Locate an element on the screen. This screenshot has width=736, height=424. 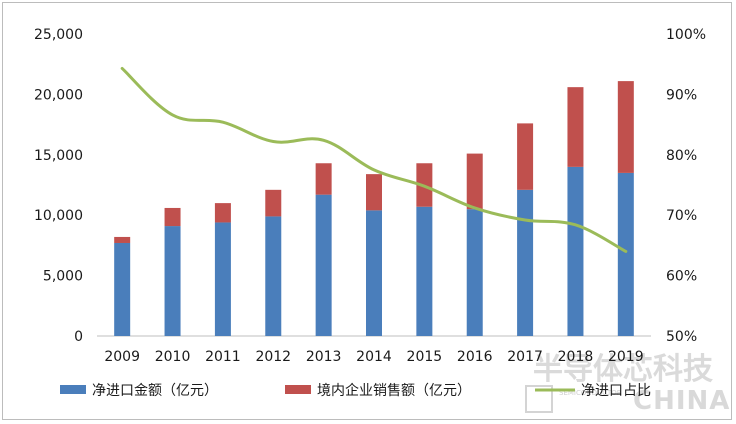
bar-import-2011 is located at coordinates (222, 279).